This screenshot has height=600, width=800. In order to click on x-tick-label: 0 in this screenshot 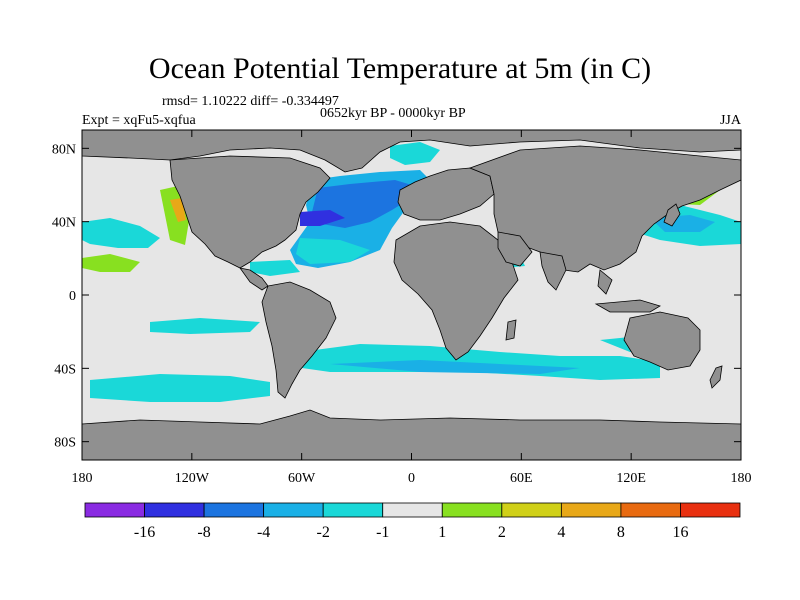, I will do `click(411, 478)`.